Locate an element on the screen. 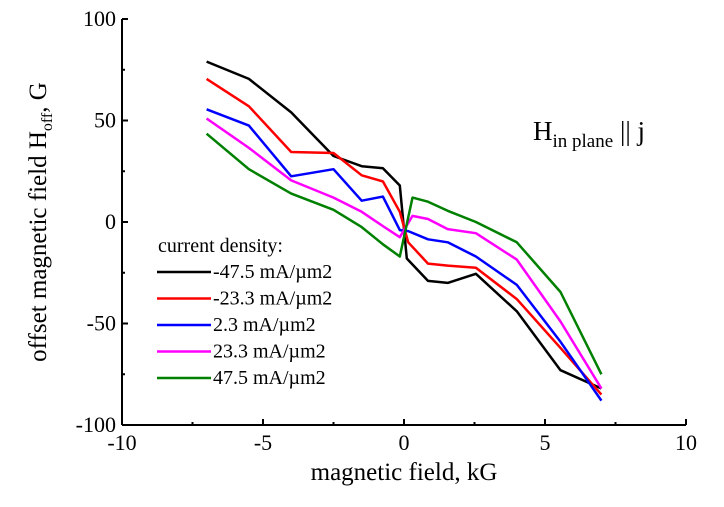  x-tick-label: 0 is located at coordinates (404, 442).